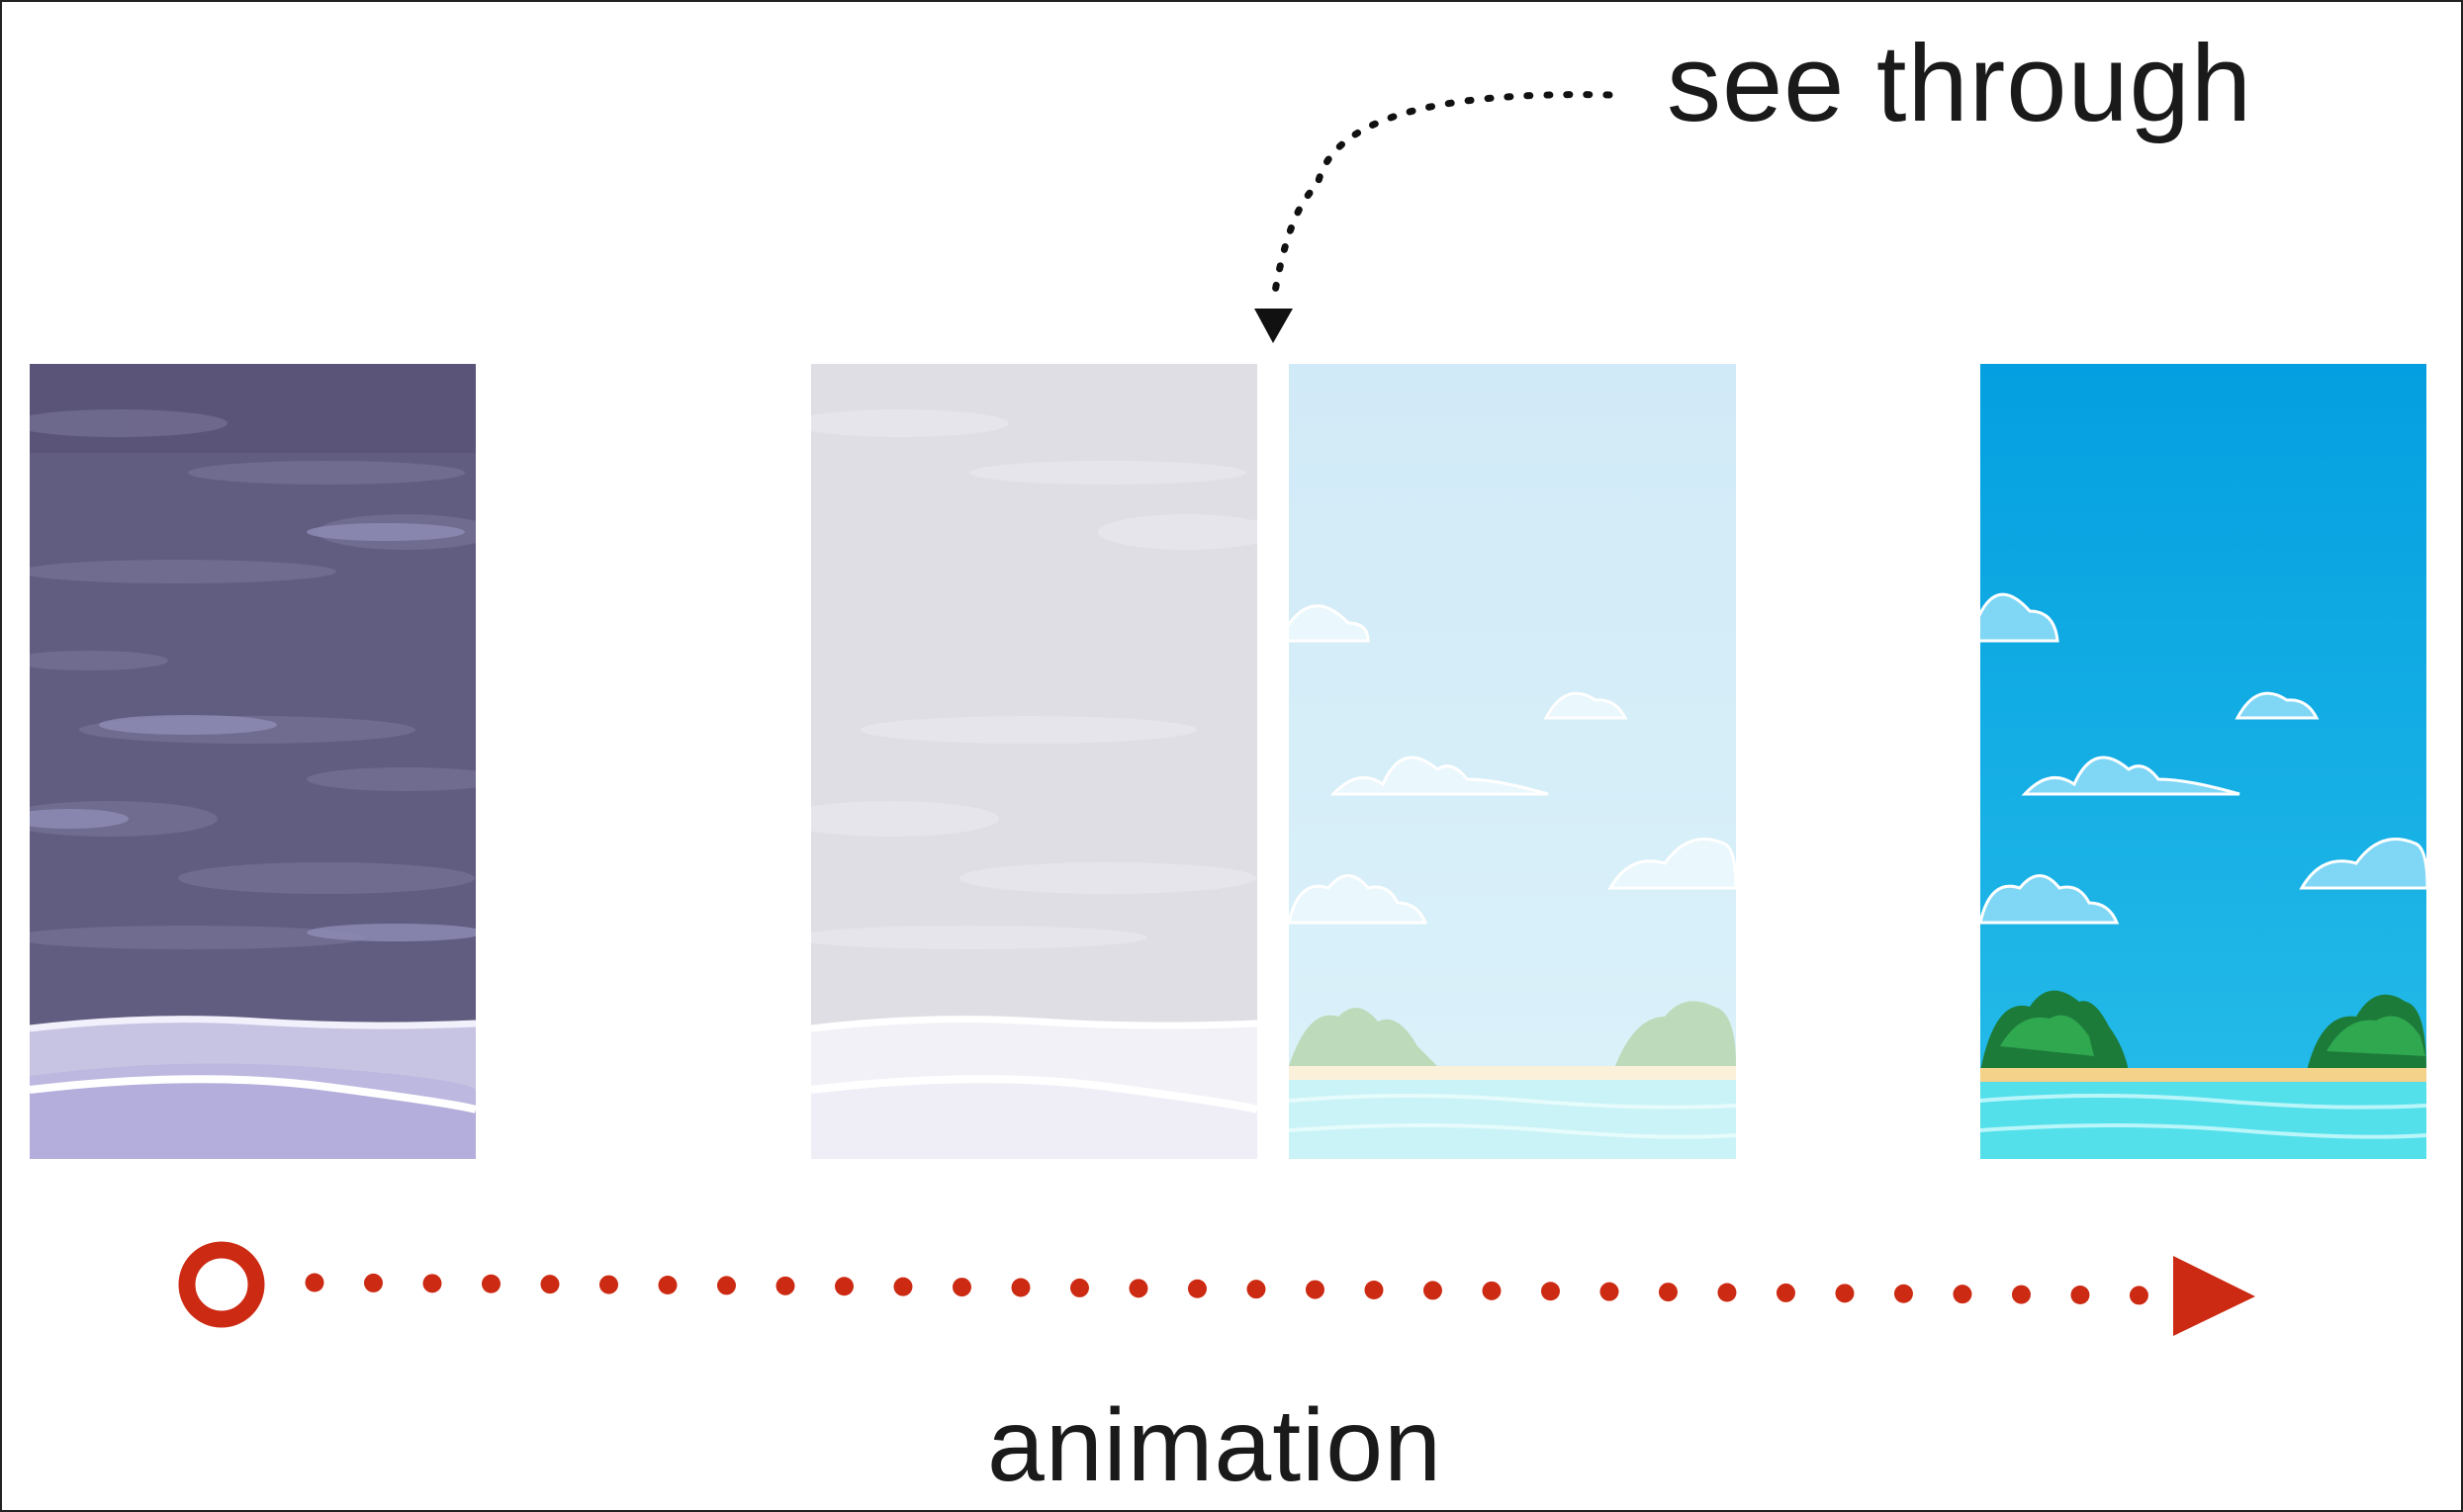 The height and width of the screenshot is (1512, 2463). Describe the element at coordinates (253, 761) in the screenshot. I see `panel-stormy-sky` at that location.